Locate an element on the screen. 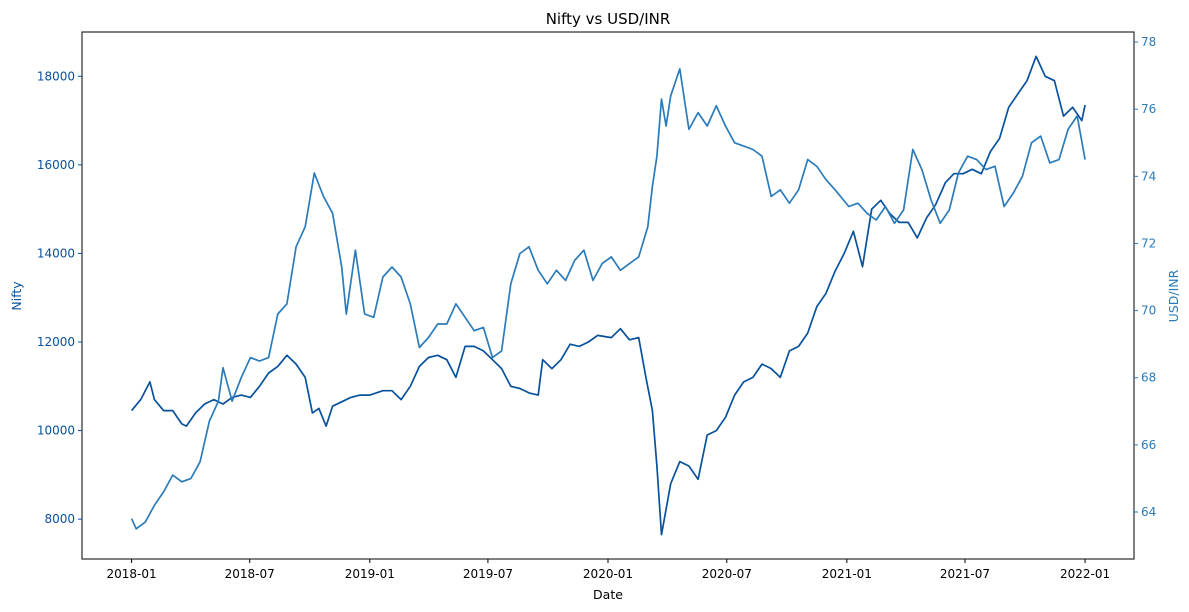  y-axis-left: 8000 10000 12000 14000 16000 18000 is located at coordinates (59, 297).